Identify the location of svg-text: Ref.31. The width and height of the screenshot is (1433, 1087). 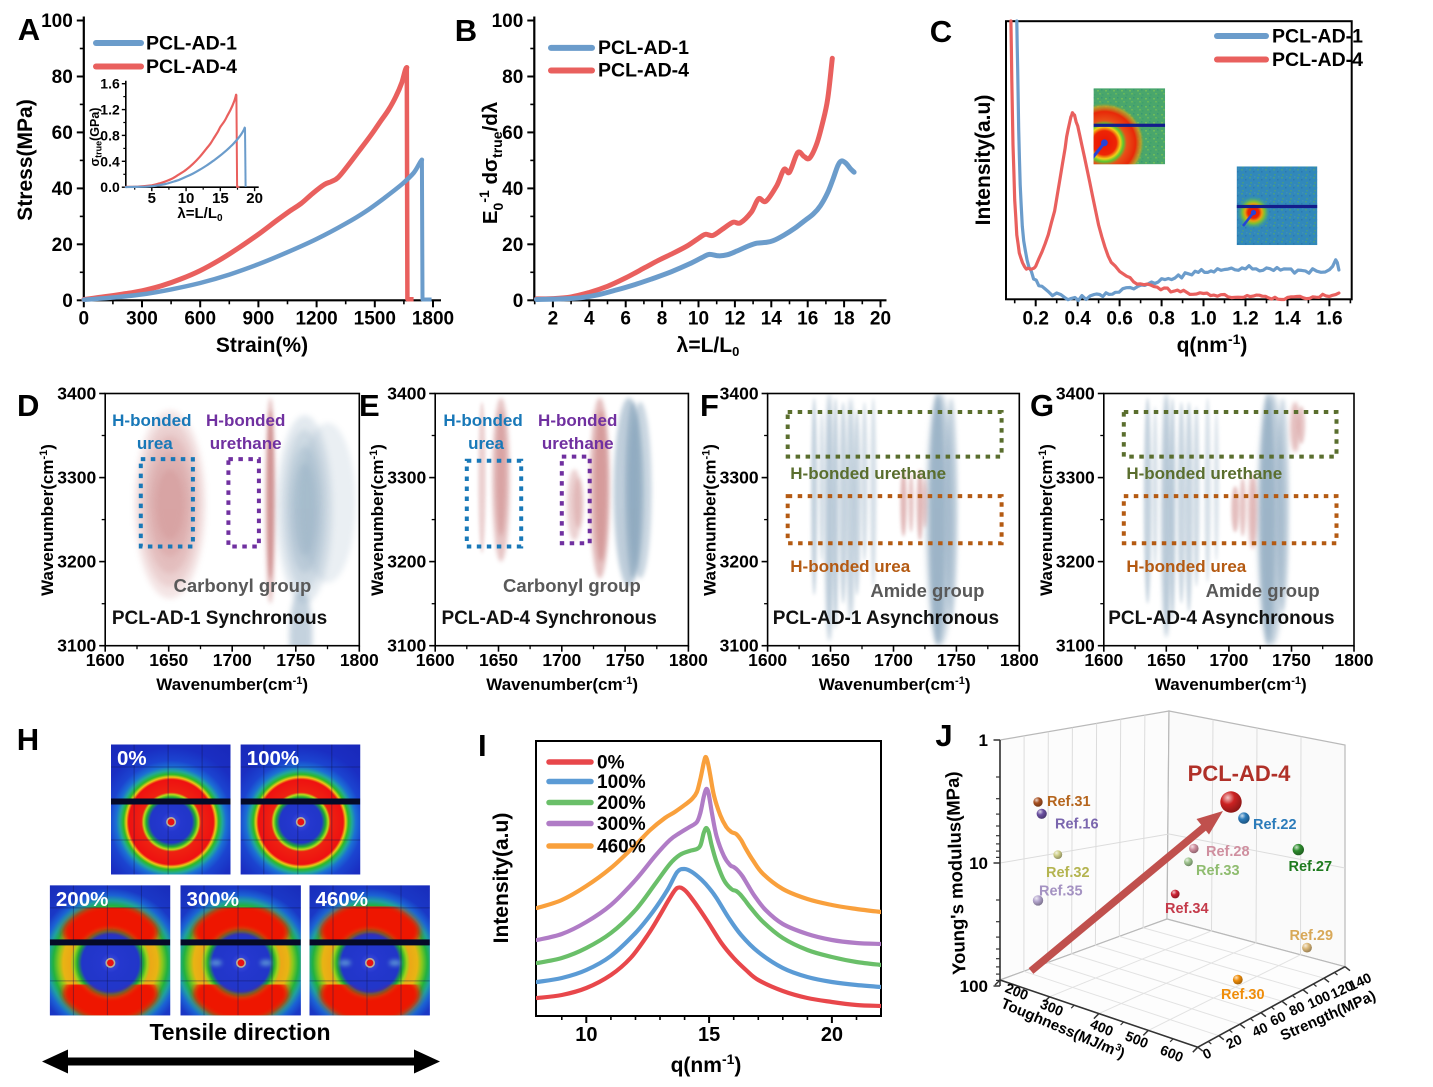
(1069, 802).